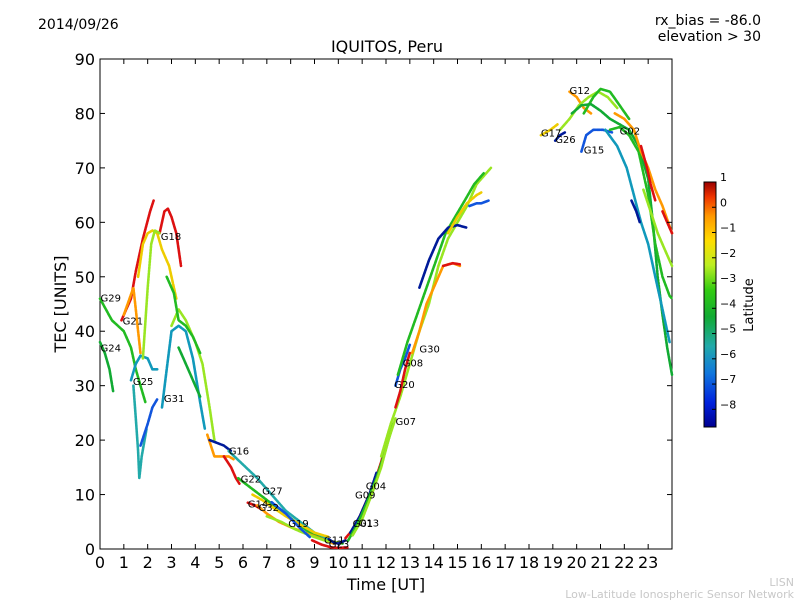 This screenshot has width=800, height=601. What do you see at coordinates (728, 228) in the screenshot?
I see `colorbar-tick-label: −1` at bounding box center [728, 228].